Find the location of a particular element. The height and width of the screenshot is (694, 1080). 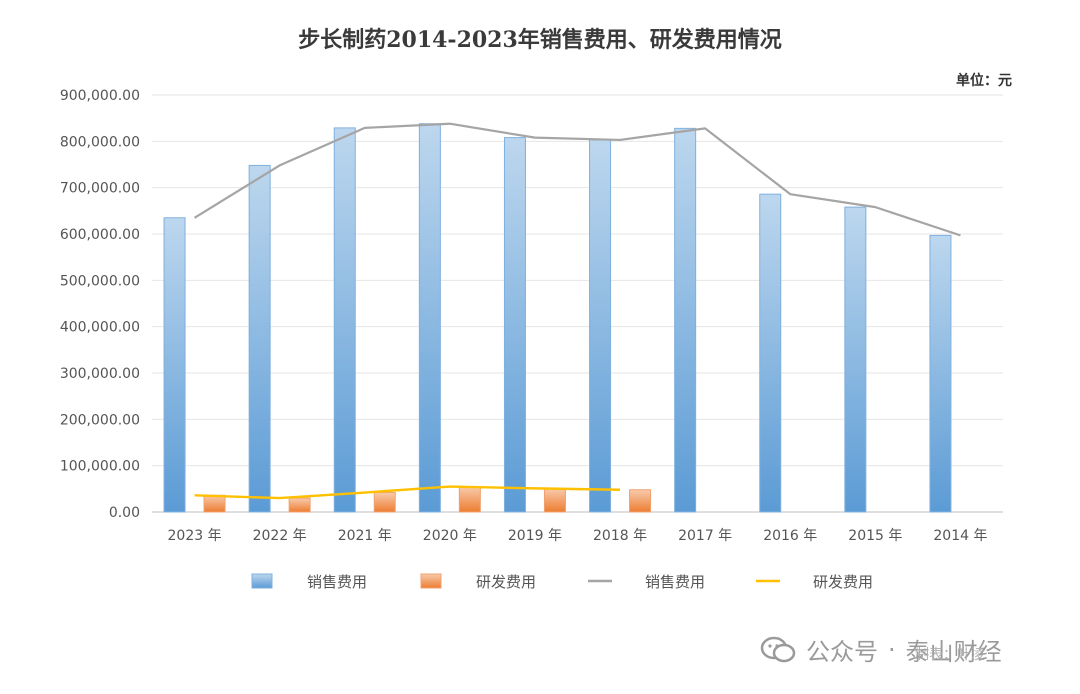

x-tick-label: 2021 年 is located at coordinates (365, 536).